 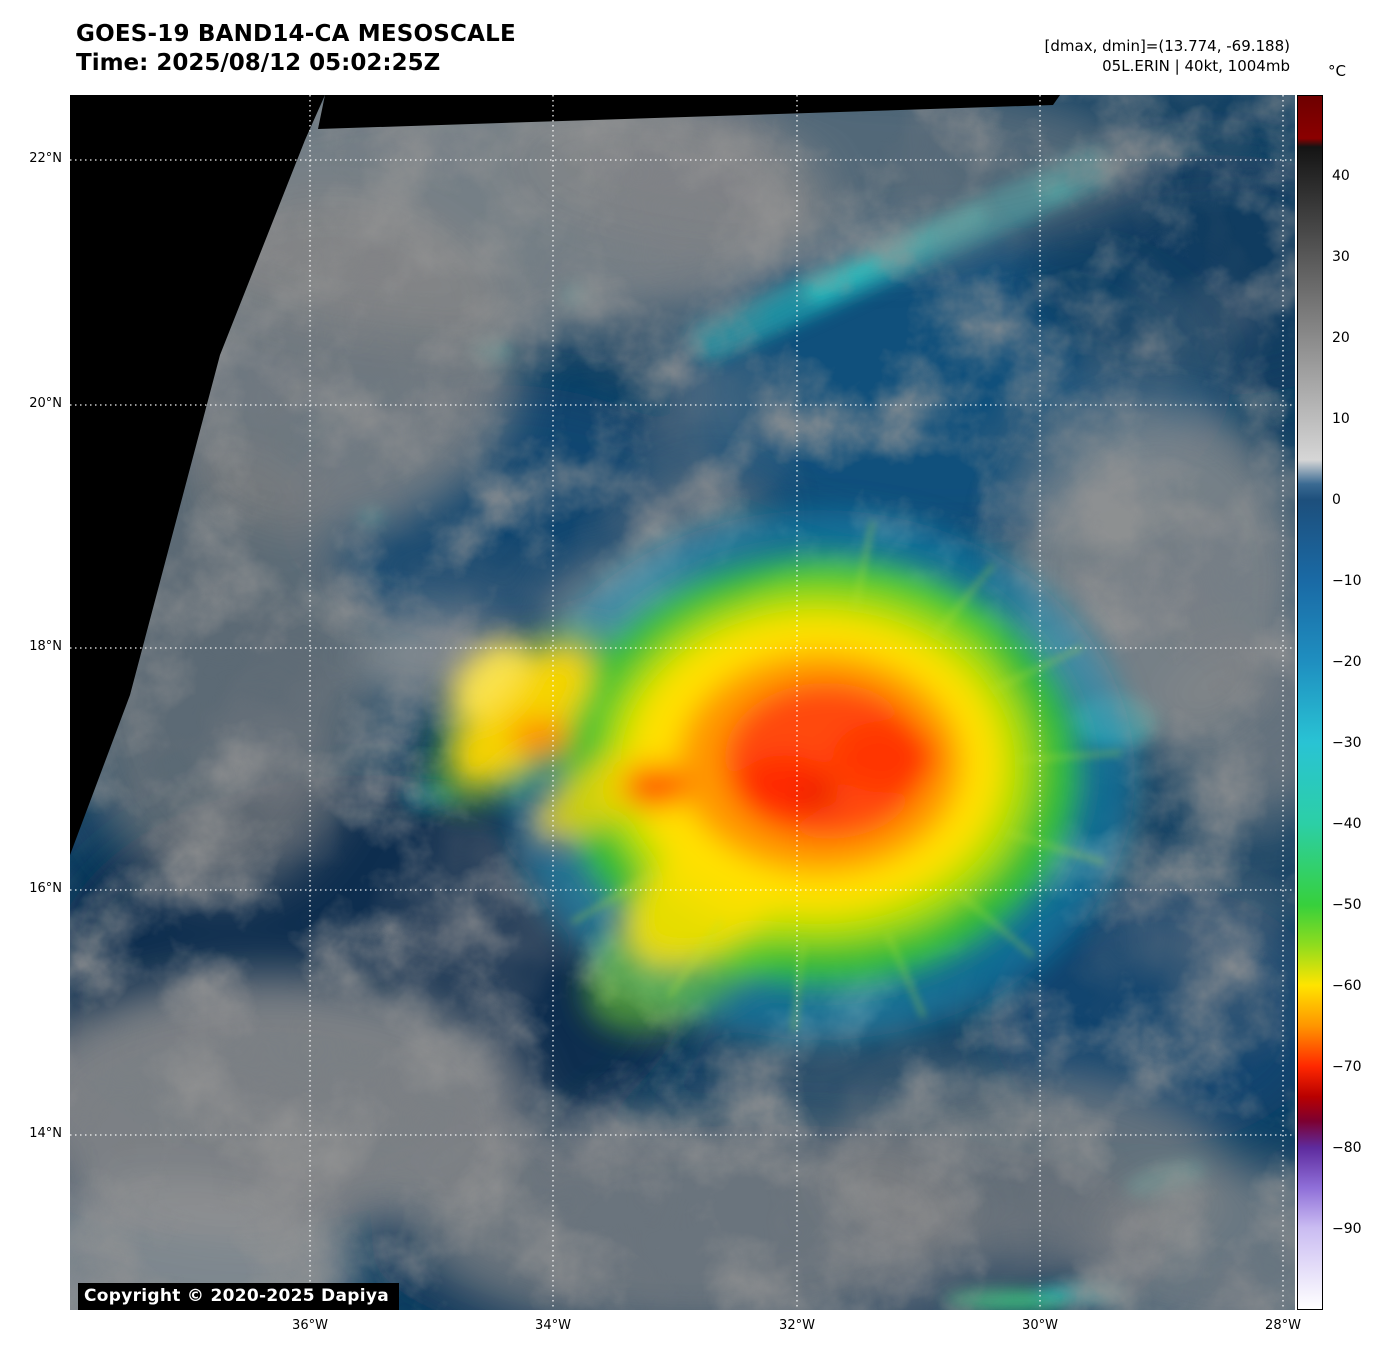 I want to click on lon-label-32w: 32°W, so click(x=797, y=1325).